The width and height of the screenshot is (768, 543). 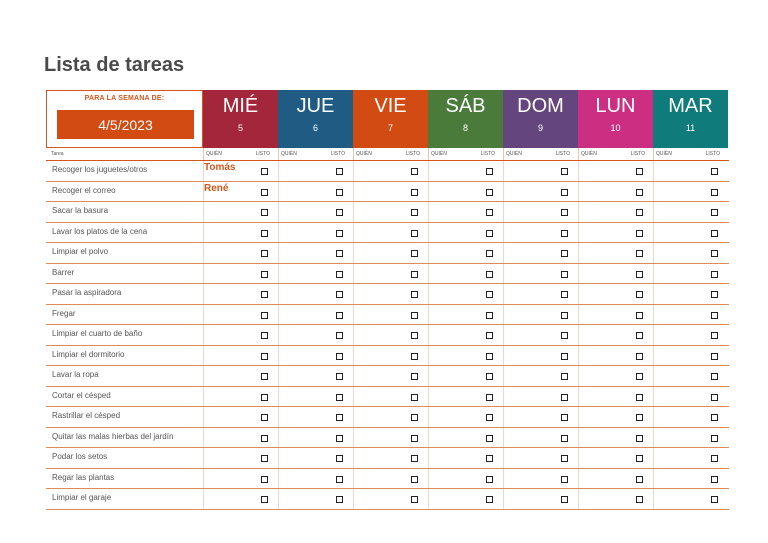 I want to click on task-name: Lavar los platos de la cena, so click(x=100, y=231).